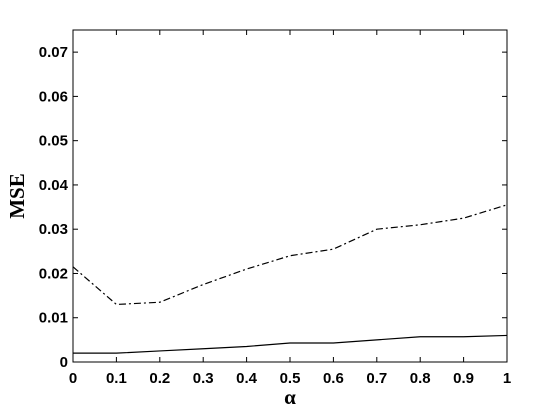  Describe the element at coordinates (54, 185) in the screenshot. I see `y-tick-label: 0.04` at that location.